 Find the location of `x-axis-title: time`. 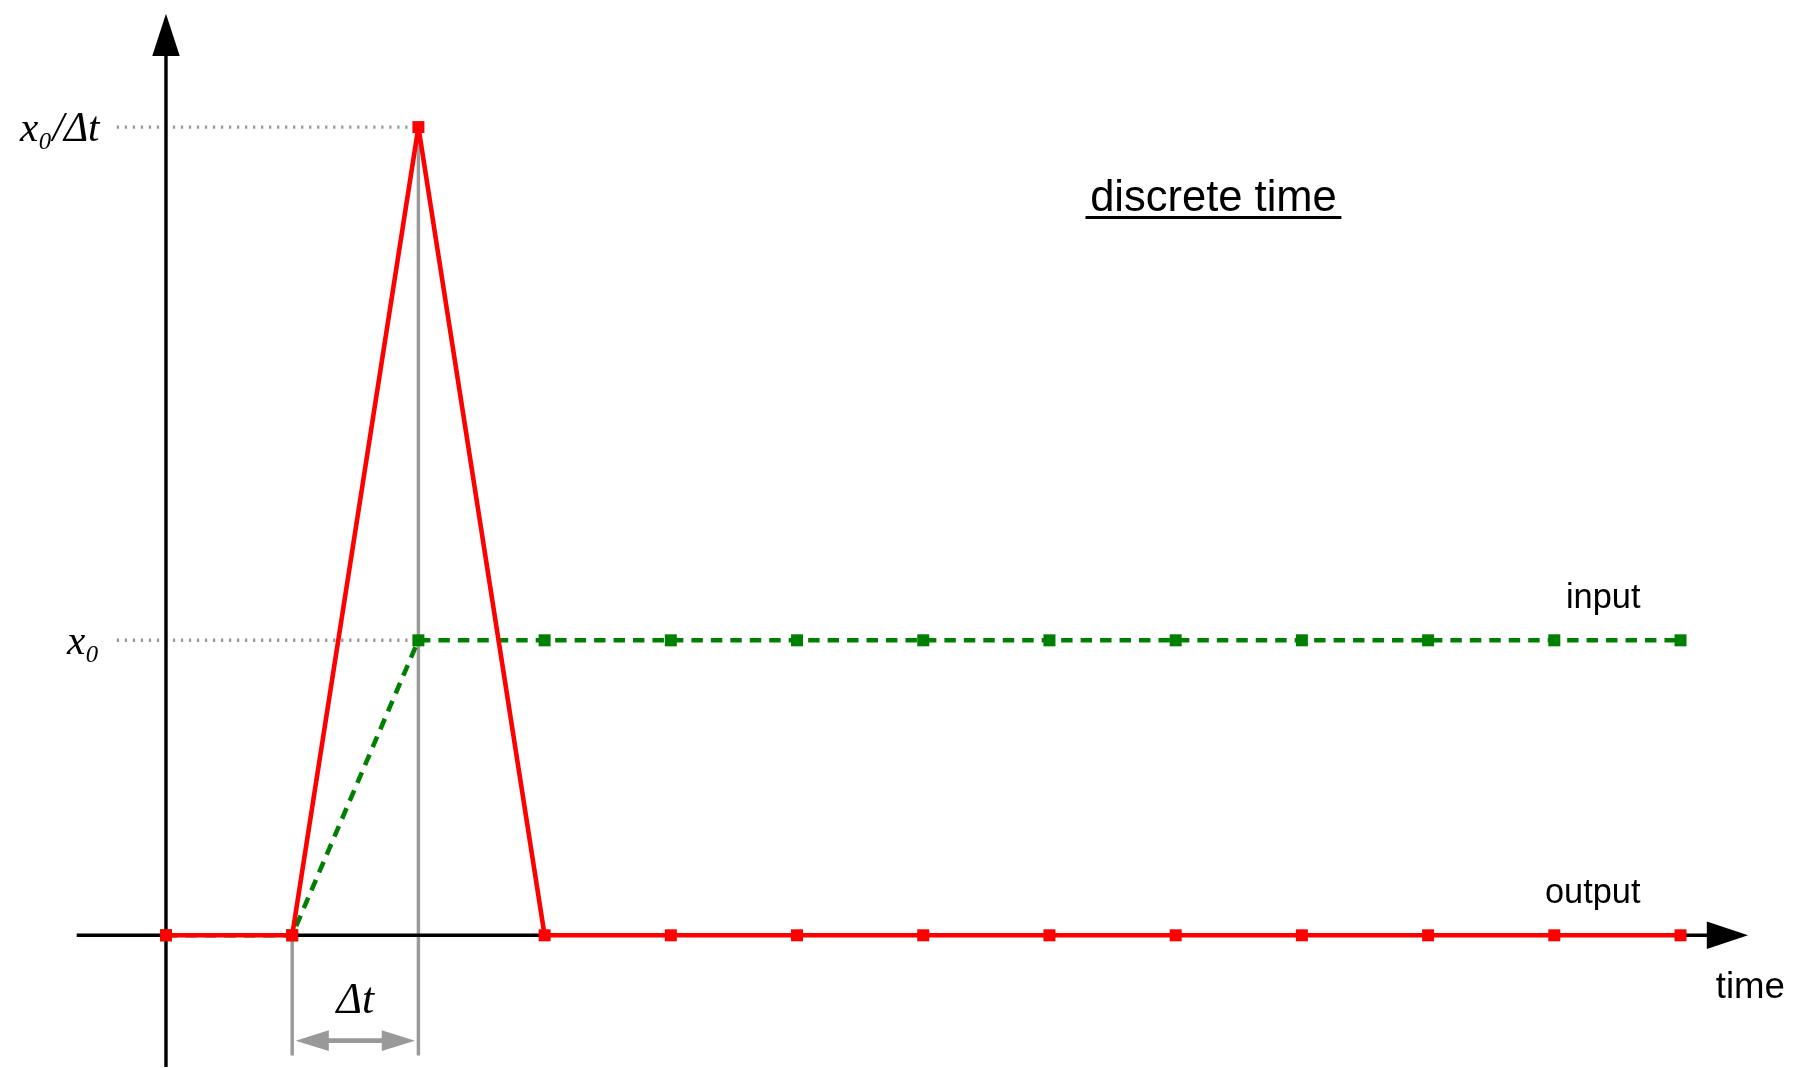

x-axis-title: time is located at coordinates (1750, 986).